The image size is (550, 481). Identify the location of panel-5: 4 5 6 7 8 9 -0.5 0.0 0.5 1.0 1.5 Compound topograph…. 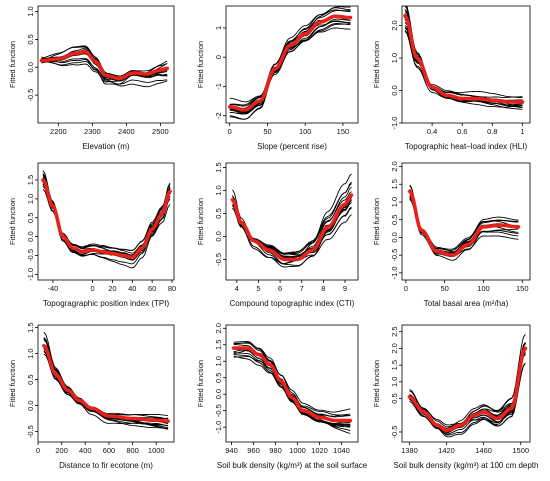
(277, 235).